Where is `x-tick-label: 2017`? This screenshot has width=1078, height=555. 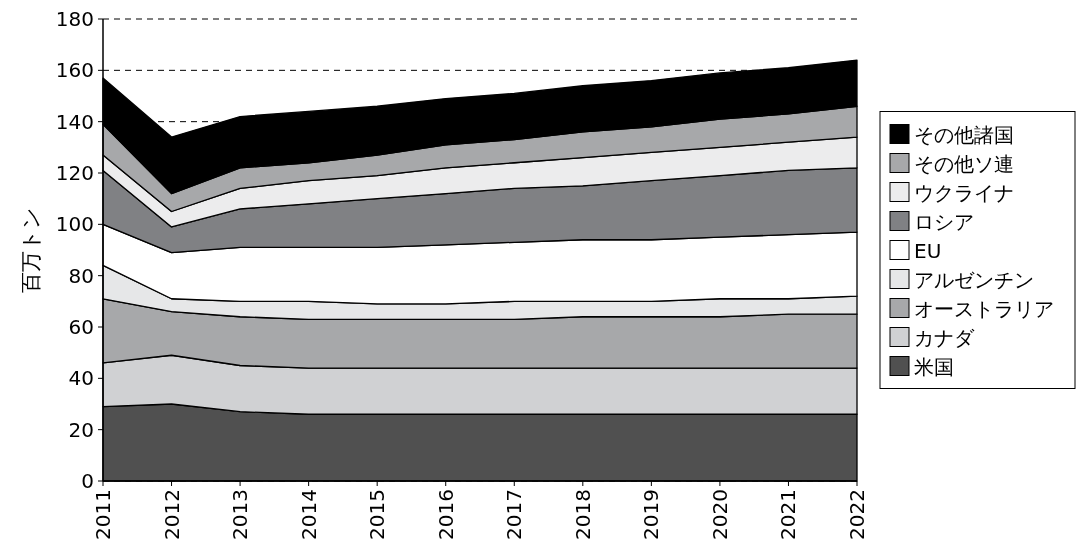
x-tick-label: 2017 is located at coordinates (514, 514).